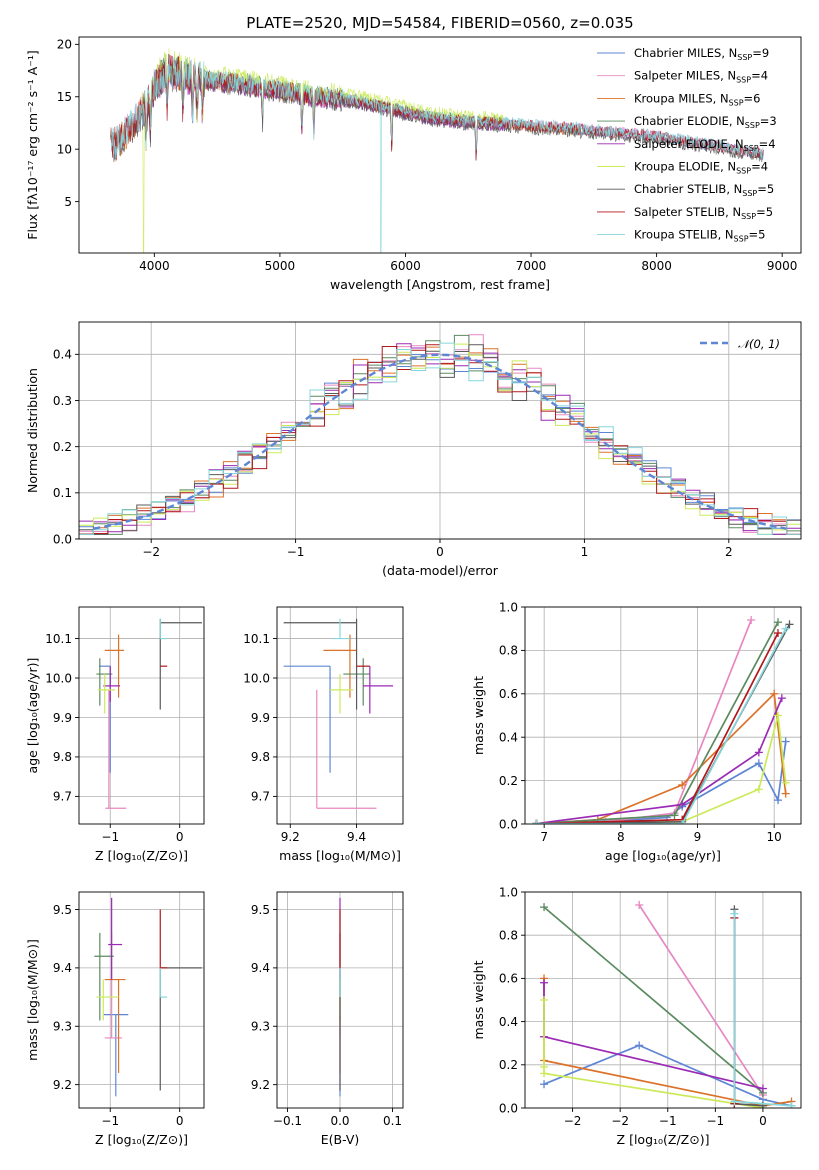  What do you see at coordinates (508, 651) in the screenshot?
I see `y-tick-label: 0.8` at bounding box center [508, 651].